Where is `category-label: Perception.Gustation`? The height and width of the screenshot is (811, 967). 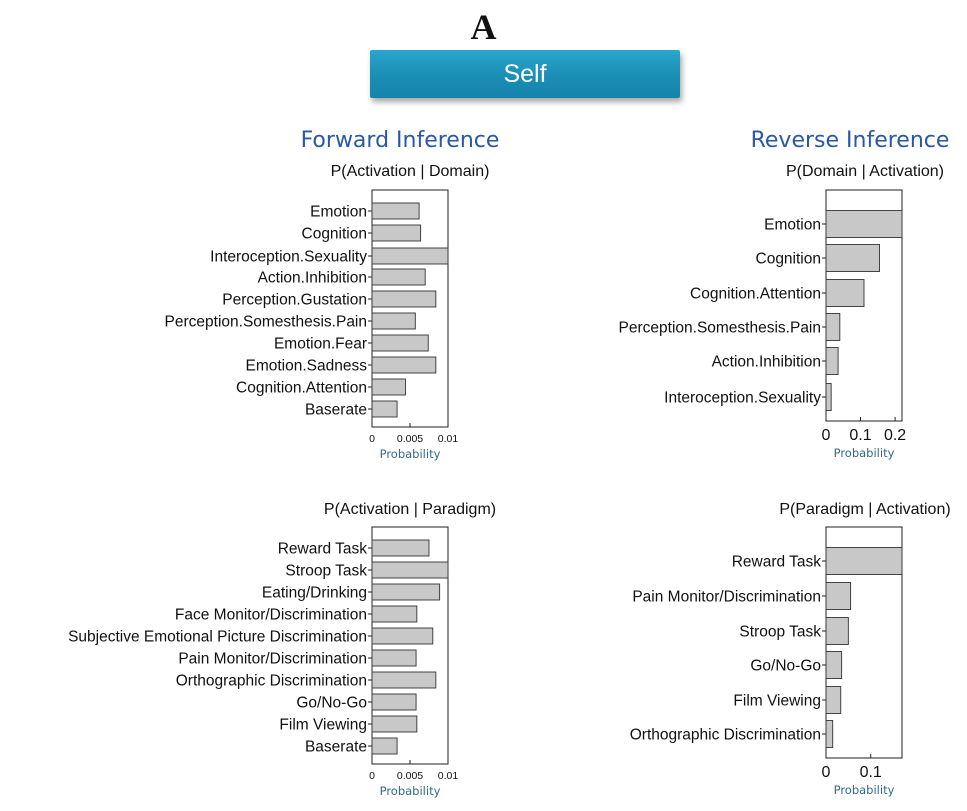 category-label: Perception.Gustation is located at coordinates (294, 300).